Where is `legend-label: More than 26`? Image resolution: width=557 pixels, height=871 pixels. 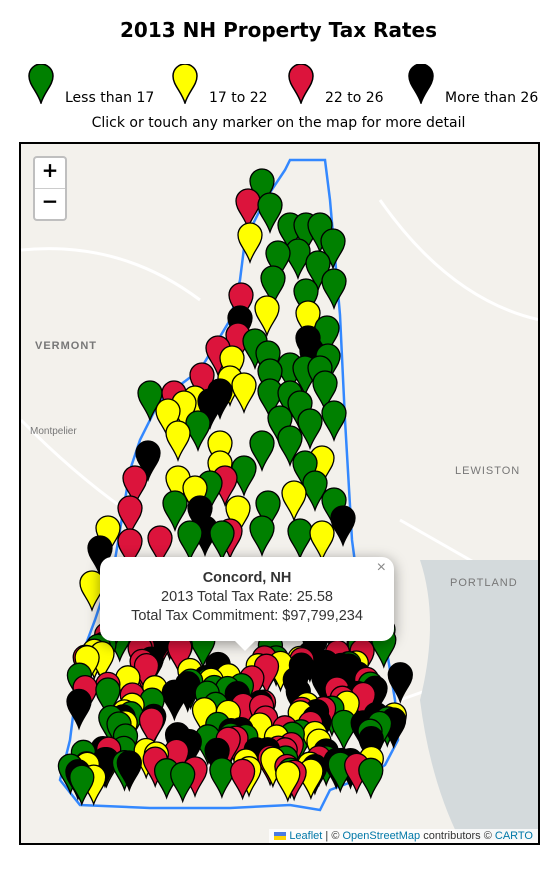 legend-label: More than 26 is located at coordinates (492, 98).